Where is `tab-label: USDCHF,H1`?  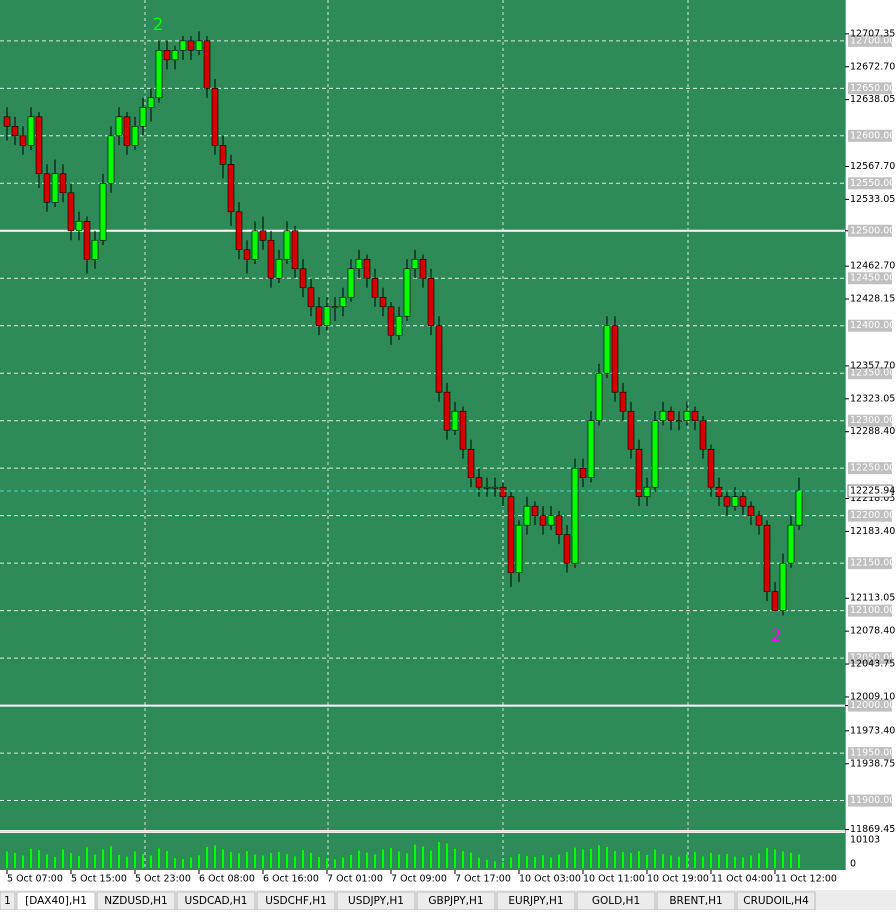 tab-label: USDCHF,H1 is located at coordinates (296, 901).